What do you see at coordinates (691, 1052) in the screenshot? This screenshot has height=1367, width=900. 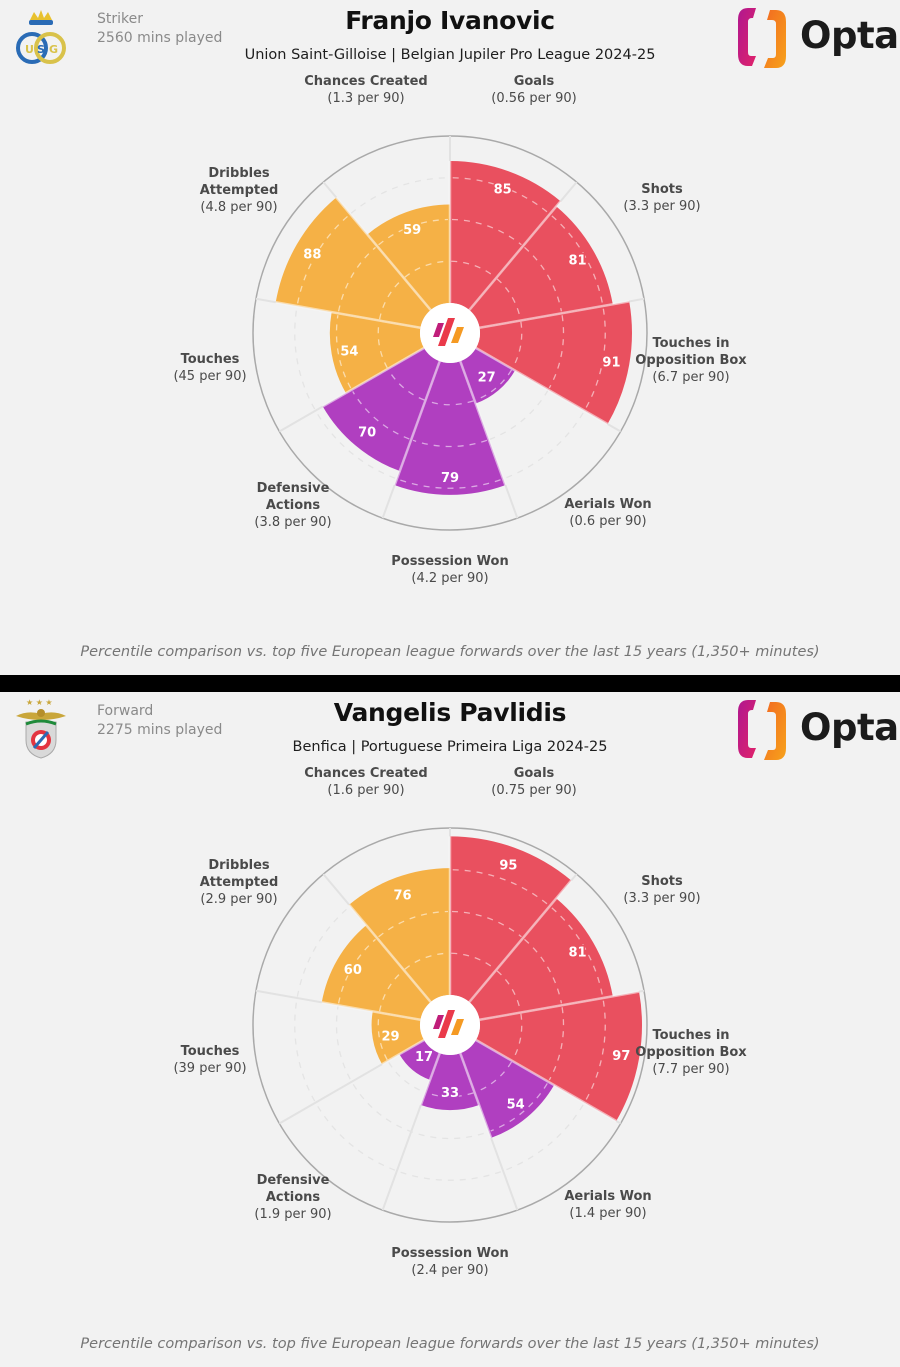 I see `metric-name: Opposition Box` at bounding box center [691, 1052].